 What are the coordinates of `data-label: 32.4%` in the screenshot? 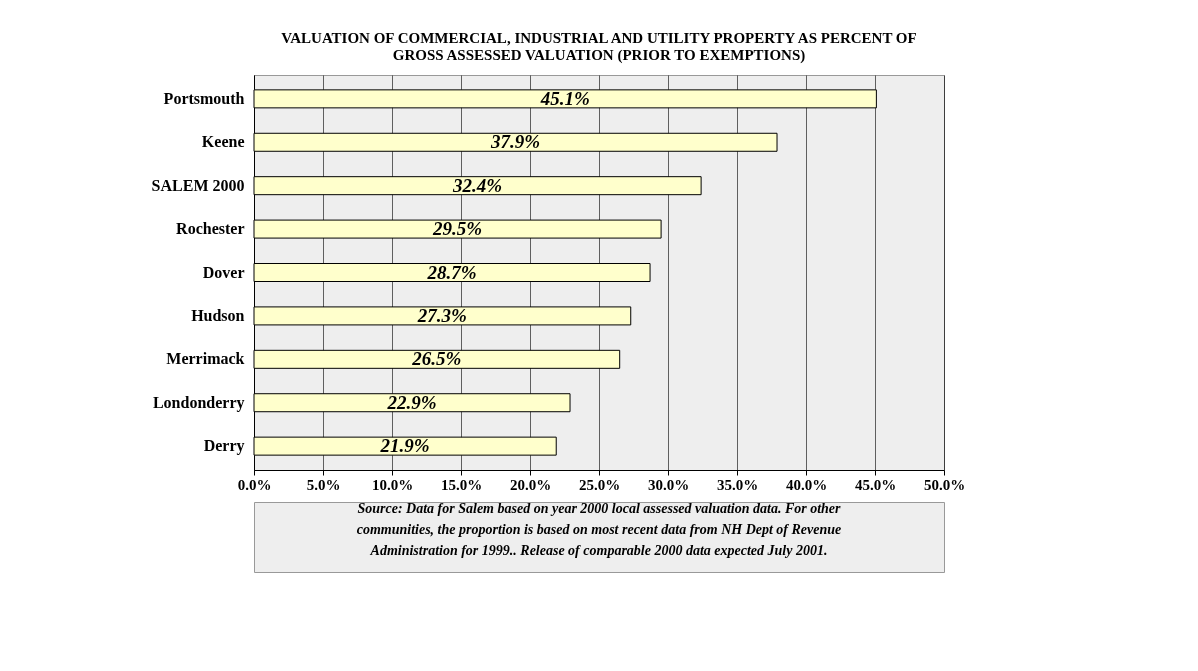 It's located at (477, 185).